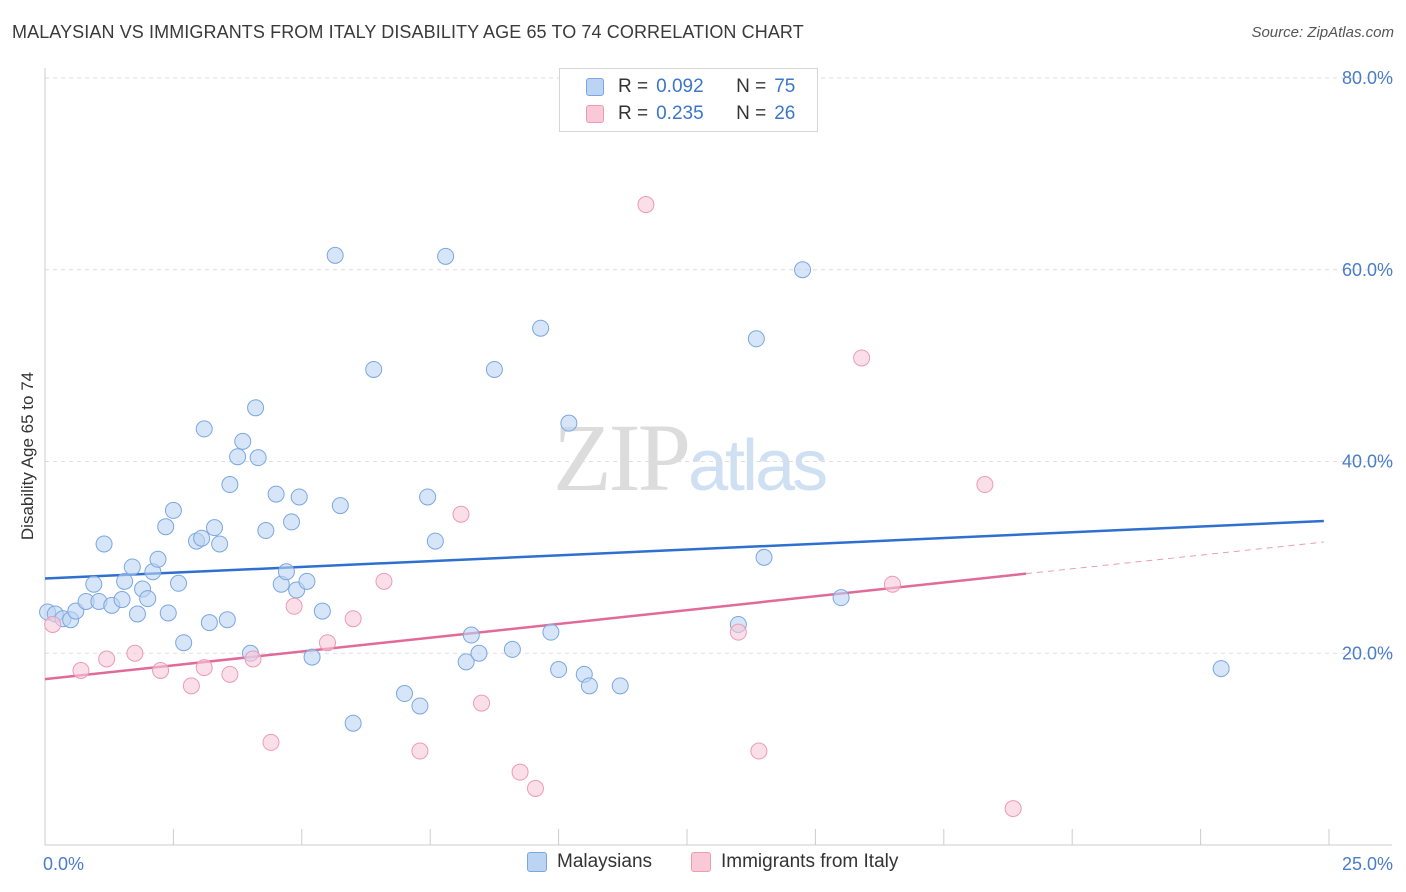 This screenshot has width=1406, height=892. I want to click on bottom-malaysians-label: Malaysians, so click(605, 861).